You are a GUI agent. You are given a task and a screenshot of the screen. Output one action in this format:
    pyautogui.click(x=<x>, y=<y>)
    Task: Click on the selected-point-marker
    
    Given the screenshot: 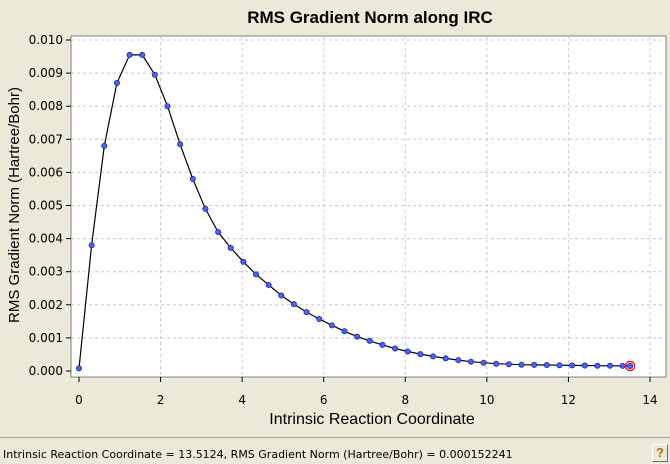 What is the action you would take?
    pyautogui.click(x=630, y=366)
    